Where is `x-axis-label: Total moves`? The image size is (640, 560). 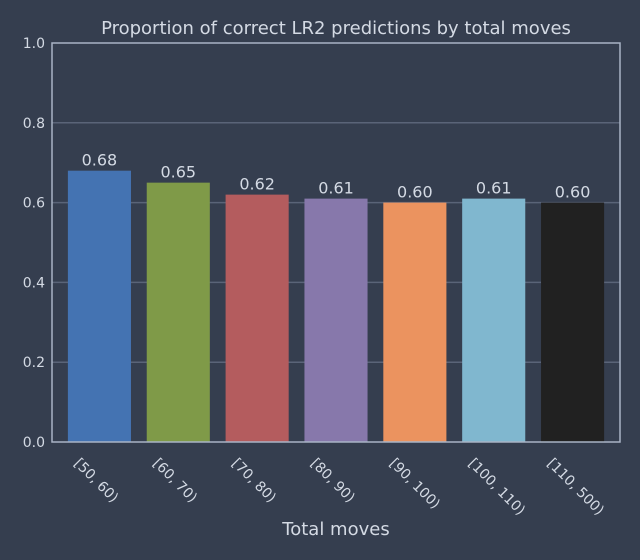
x-axis-label: Total moves is located at coordinates (335, 529).